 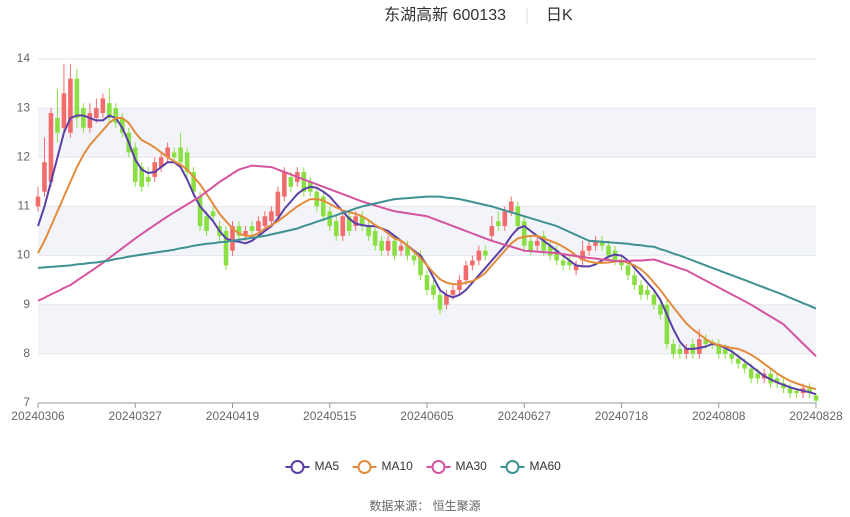 What do you see at coordinates (38, 416) in the screenshot?
I see `x-tick-label: 20240306` at bounding box center [38, 416].